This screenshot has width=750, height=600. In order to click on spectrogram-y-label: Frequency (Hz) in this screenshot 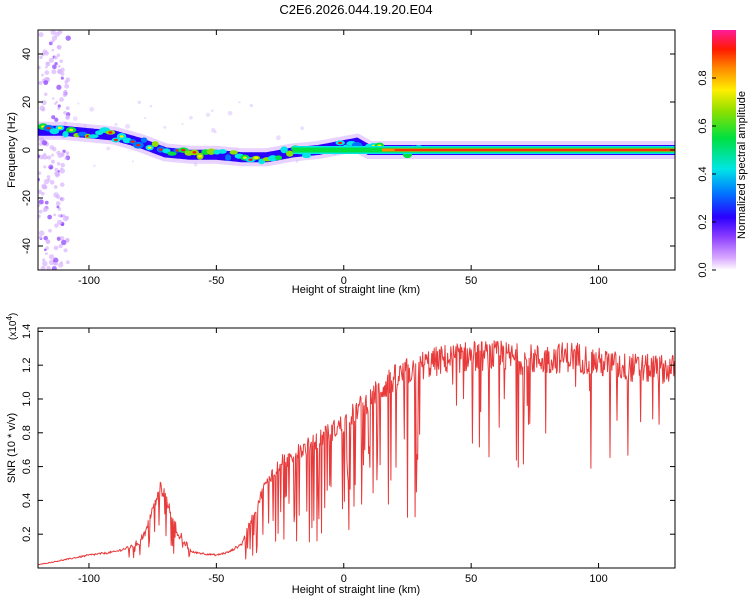, I will do `click(12, 150)`.